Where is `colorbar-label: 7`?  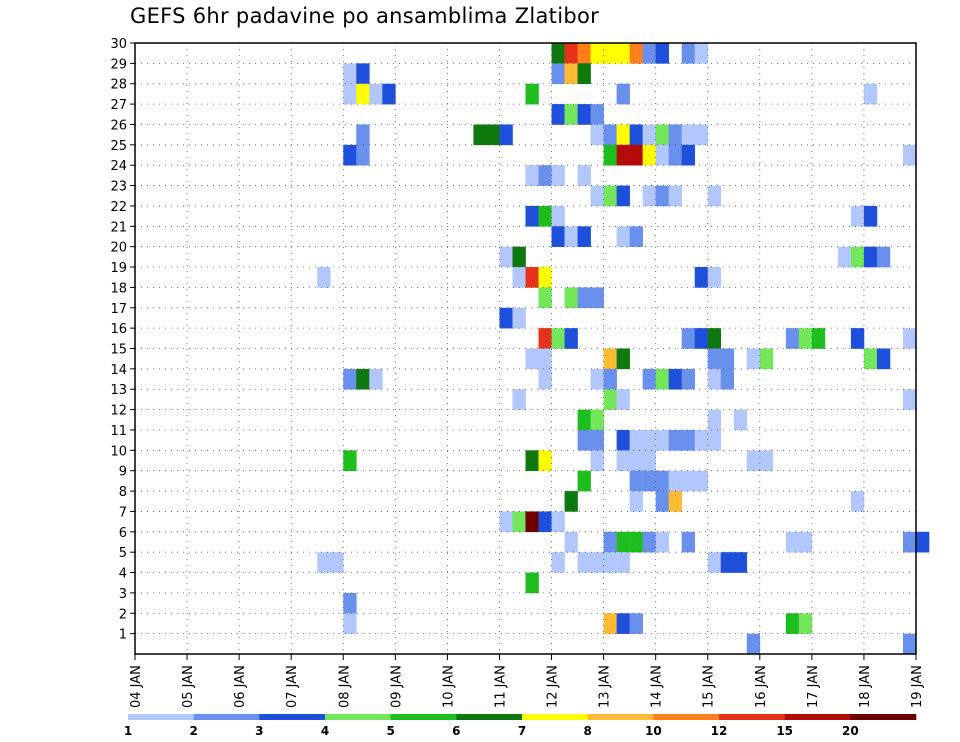 colorbar-label: 7 is located at coordinates (522, 731).